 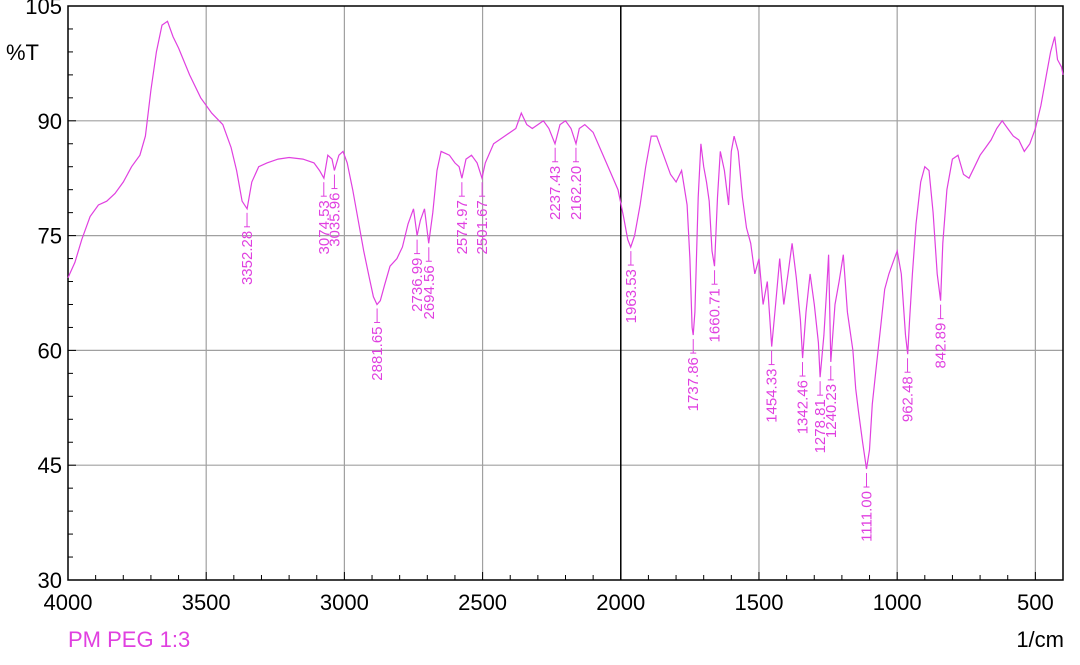 I want to click on peak-annotation-842.89: 842.89, so click(x=941, y=336).